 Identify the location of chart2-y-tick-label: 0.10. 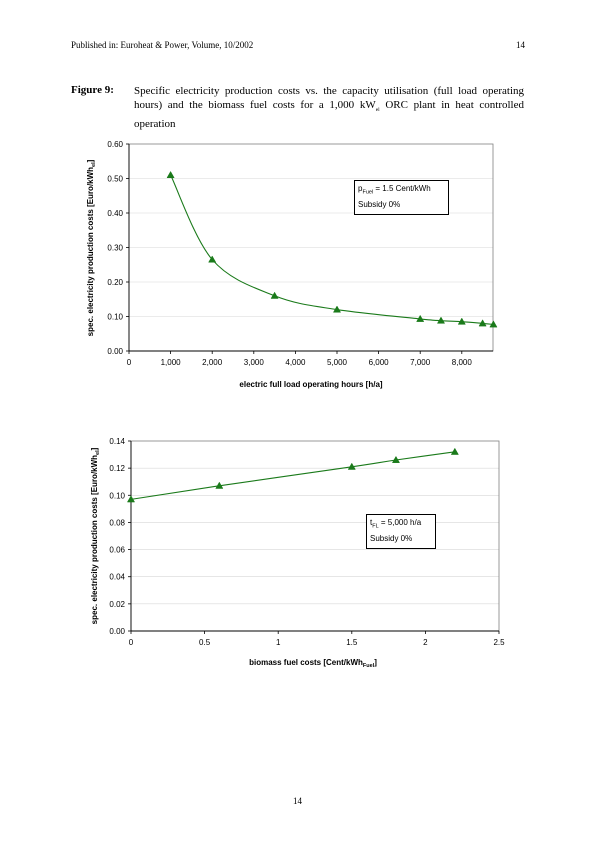
(117, 495).